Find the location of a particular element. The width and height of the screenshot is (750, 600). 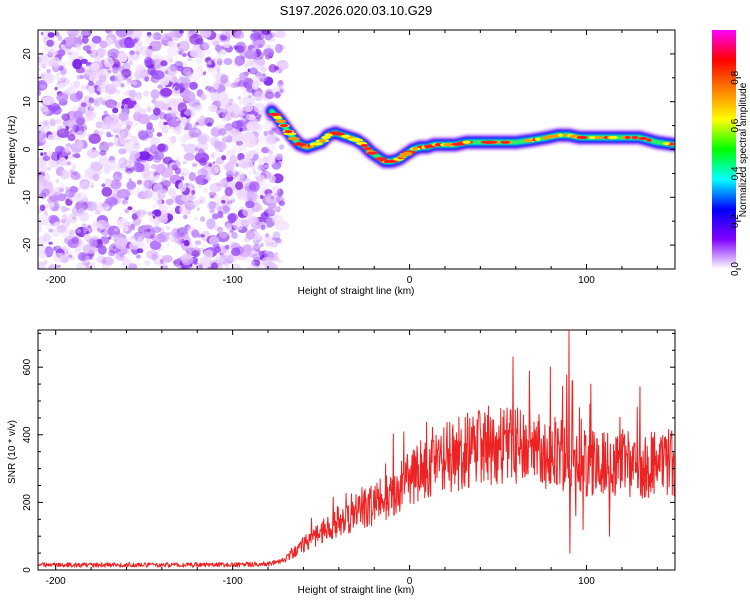

colorbar-label: Normalized spectral amplitude is located at coordinates (743, 149).